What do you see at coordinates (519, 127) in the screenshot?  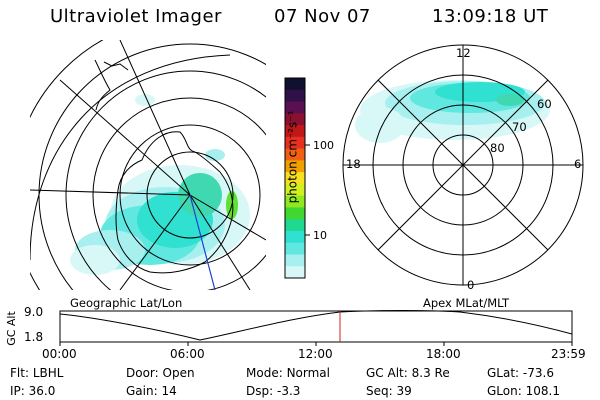 I see `mlat-label-70: 70` at bounding box center [519, 127].